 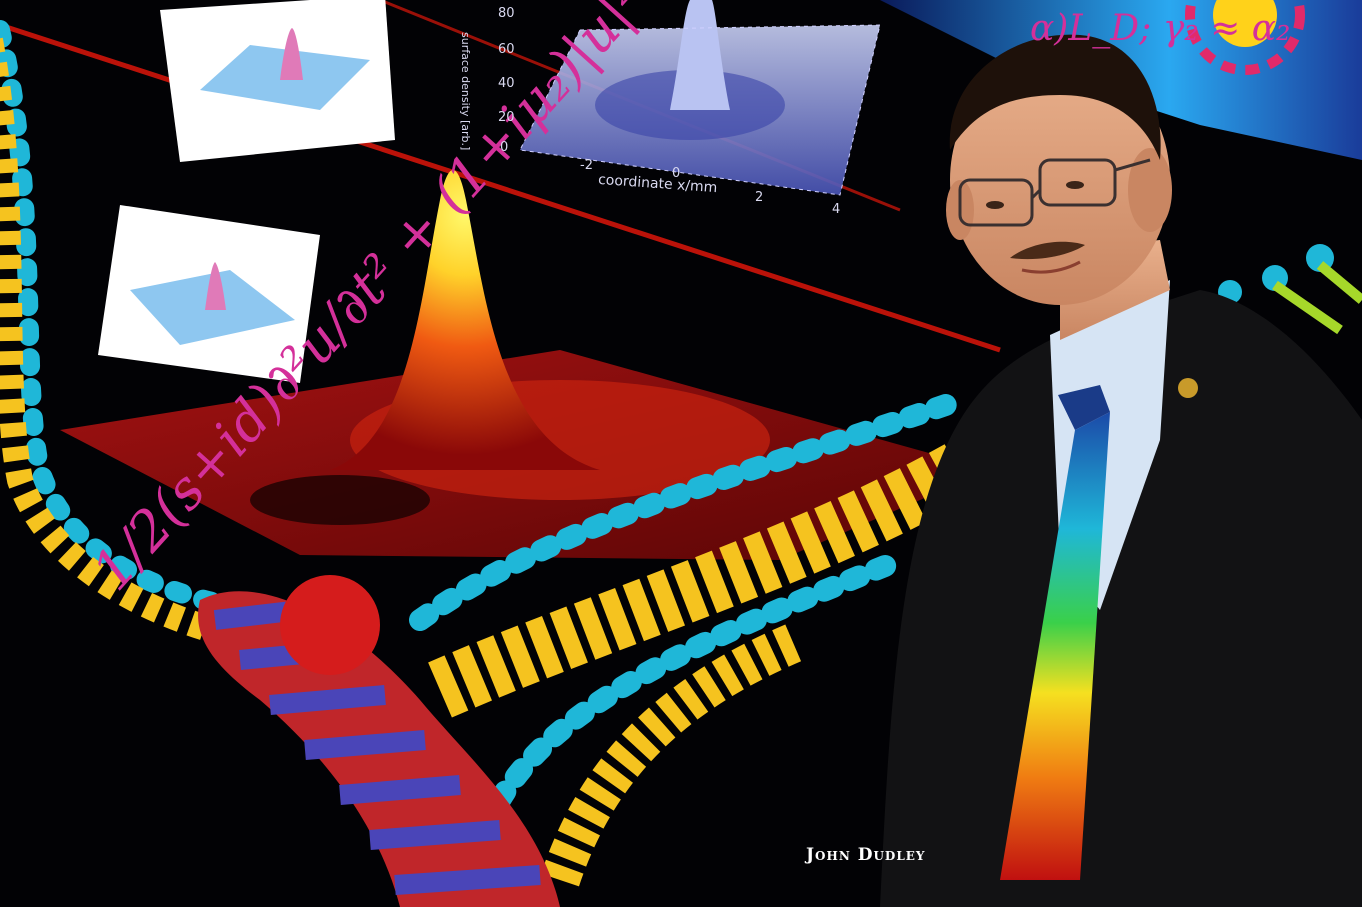 What do you see at coordinates (866, 855) in the screenshot?
I see `photo-caption: John Dudley` at bounding box center [866, 855].